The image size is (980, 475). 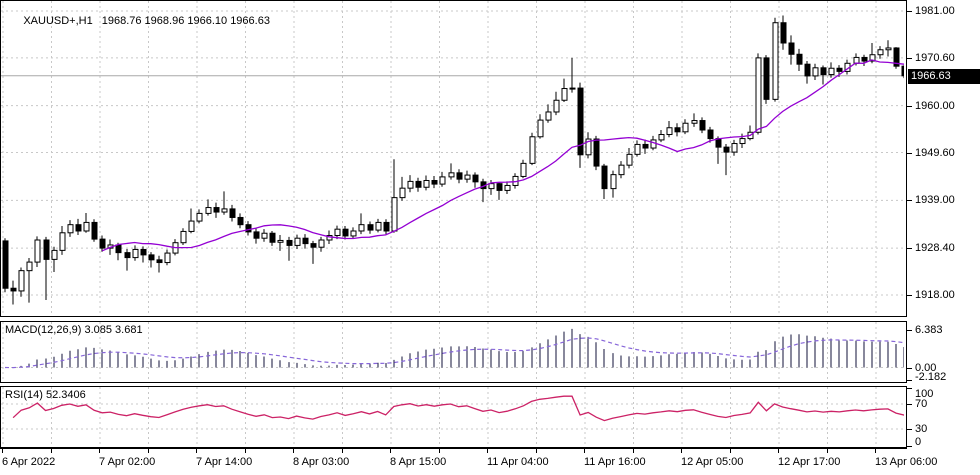 I want to click on price-axis-label: 1949.60, so click(x=935, y=152).